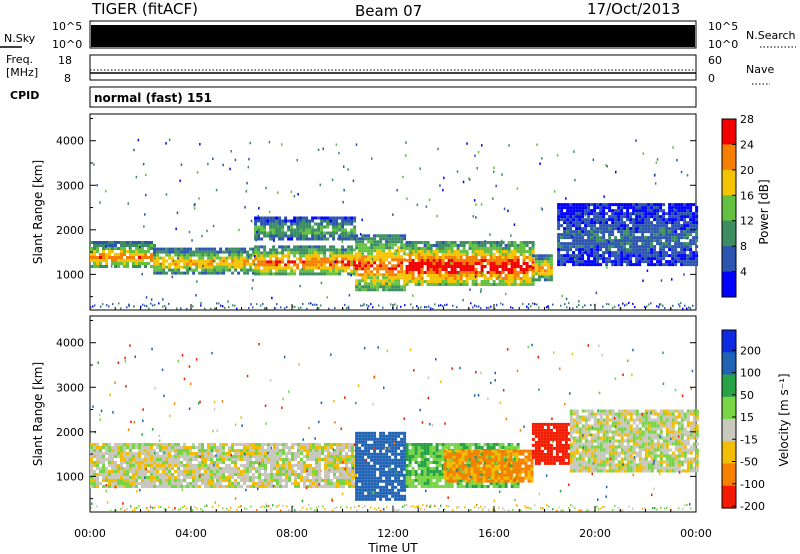  What do you see at coordinates (743, 246) in the screenshot?
I see `power-colorbar-tick-label: 8` at bounding box center [743, 246].